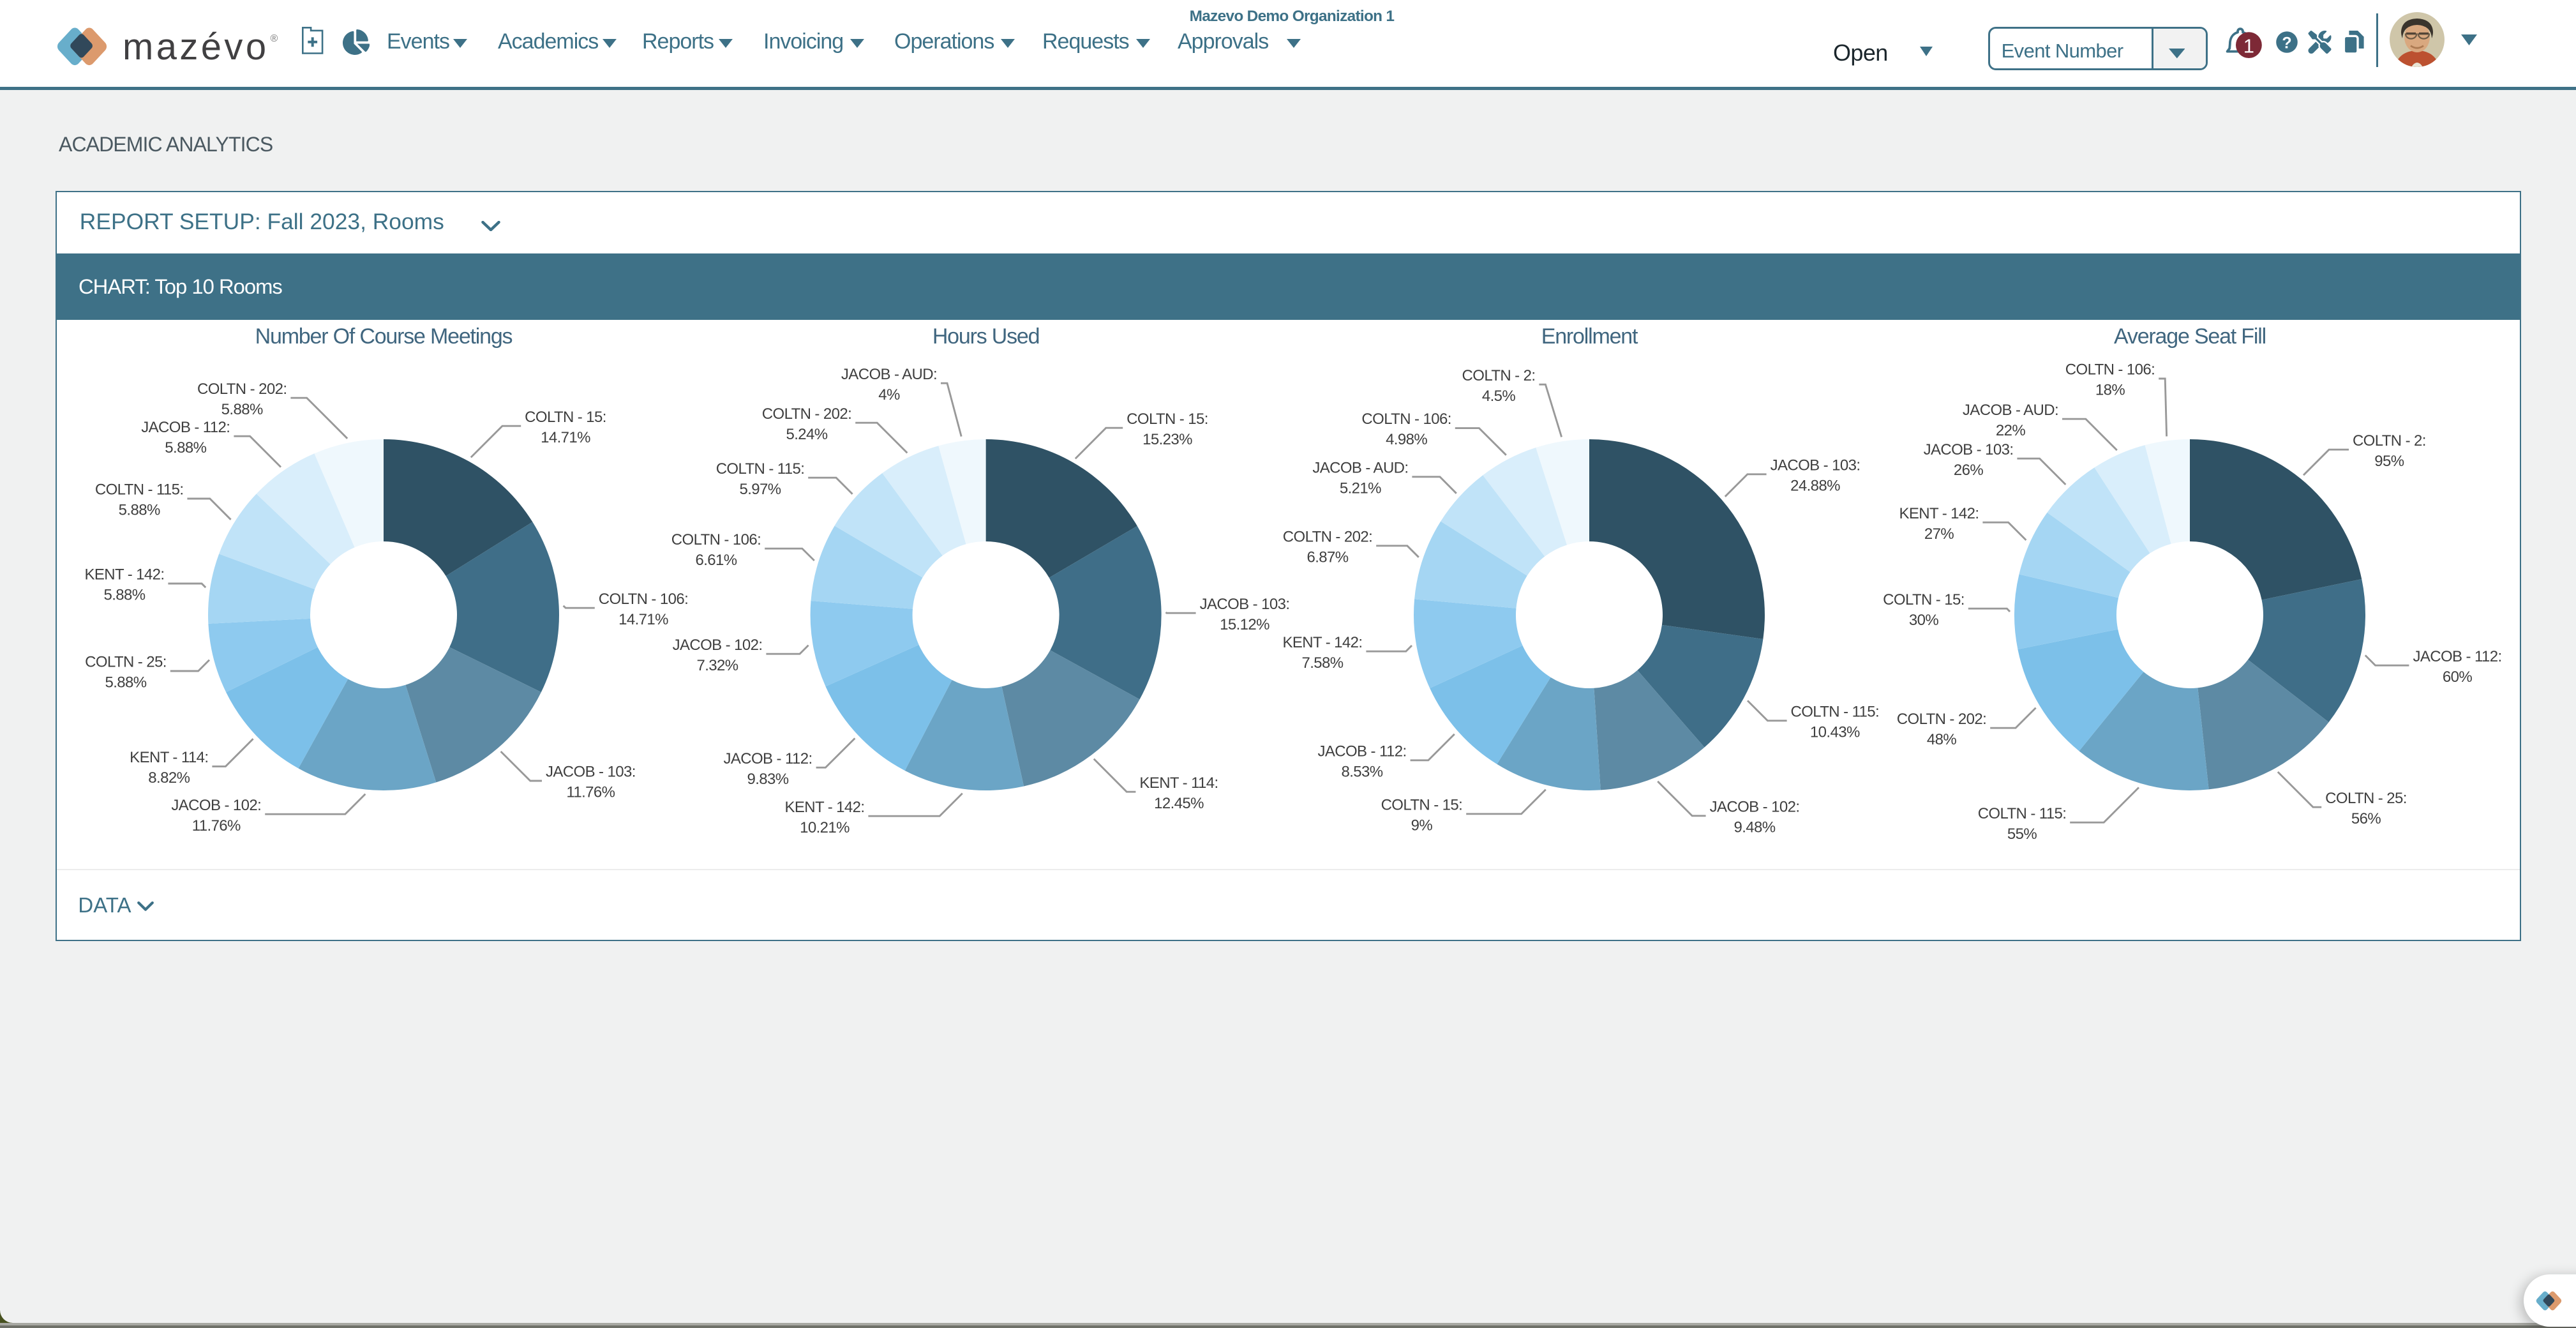 This screenshot has height=1328, width=2576. What do you see at coordinates (2190, 336) in the screenshot?
I see `svg-text: Average Seat Fill` at bounding box center [2190, 336].